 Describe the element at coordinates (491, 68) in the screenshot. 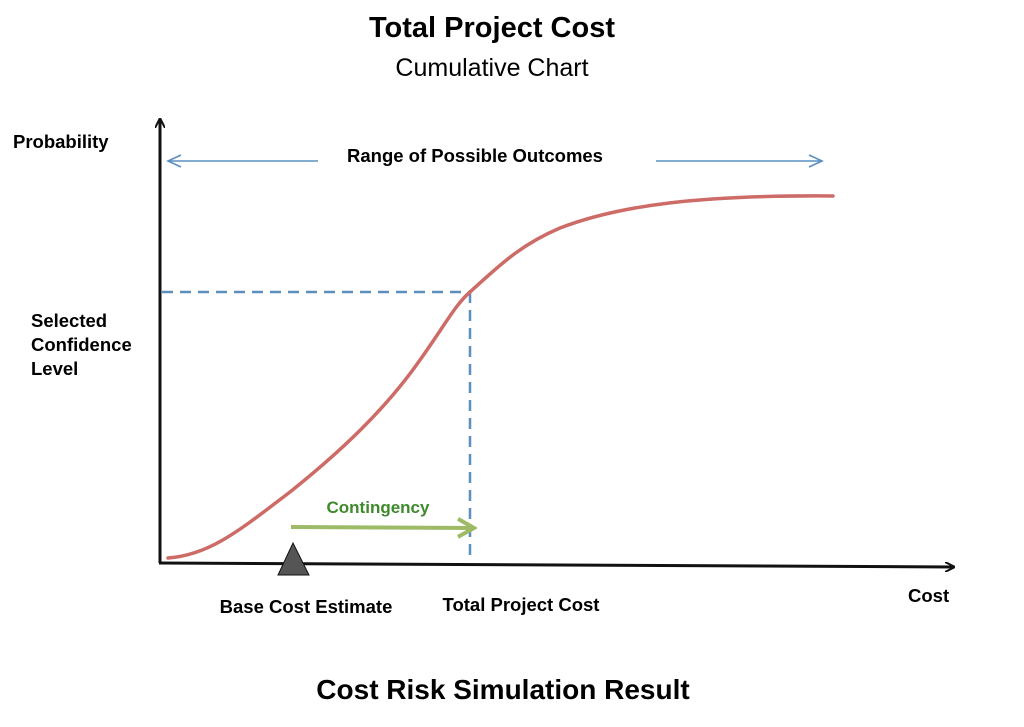

I see `chart-subtitle: Cumulative Chart` at that location.